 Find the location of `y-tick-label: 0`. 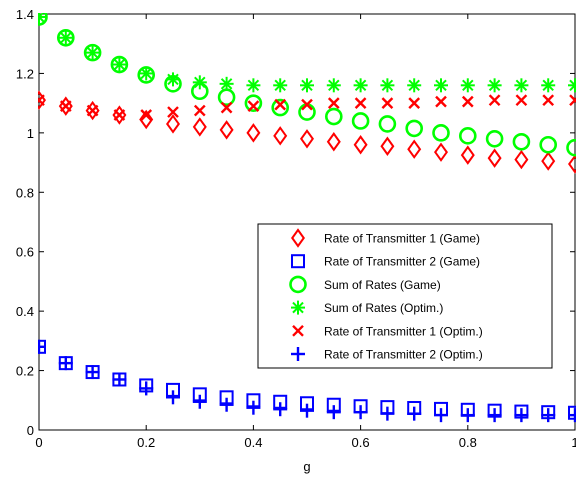

y-tick-label: 0 is located at coordinates (30, 430).